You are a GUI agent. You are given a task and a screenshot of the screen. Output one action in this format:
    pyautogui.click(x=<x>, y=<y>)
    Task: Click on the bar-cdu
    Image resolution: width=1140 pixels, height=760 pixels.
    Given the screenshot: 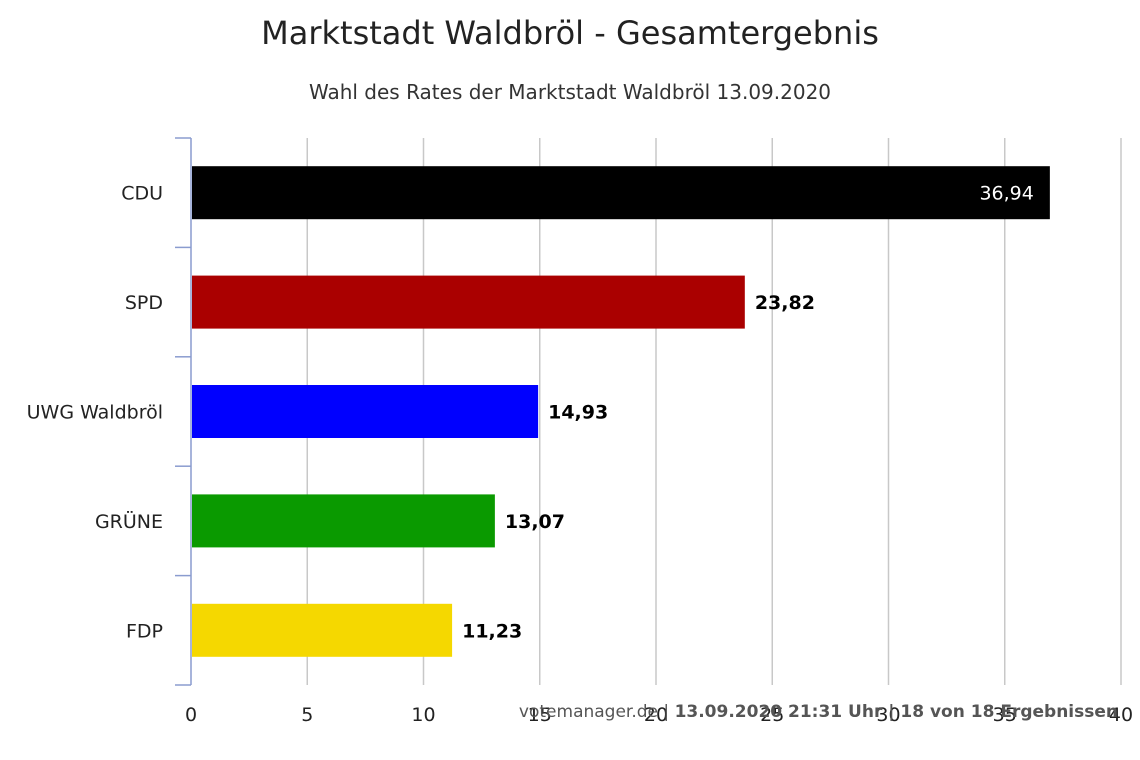 What is the action you would take?
    pyautogui.click(x=621, y=193)
    